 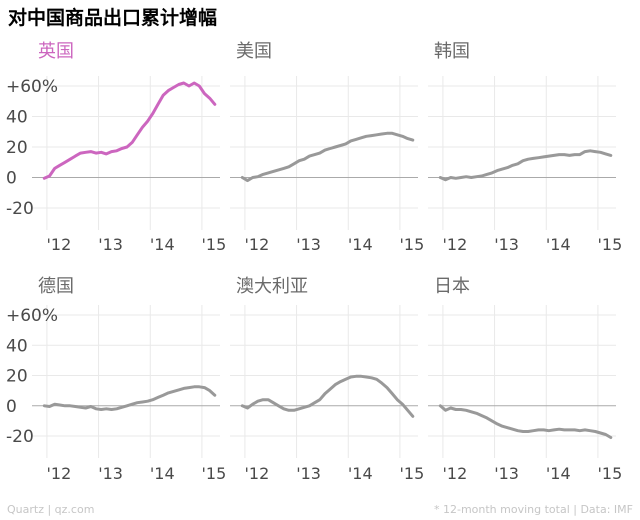 What do you see at coordinates (525, 147) in the screenshot?
I see `panel-3: 韩国 '12 '13 '14 '15` at bounding box center [525, 147].